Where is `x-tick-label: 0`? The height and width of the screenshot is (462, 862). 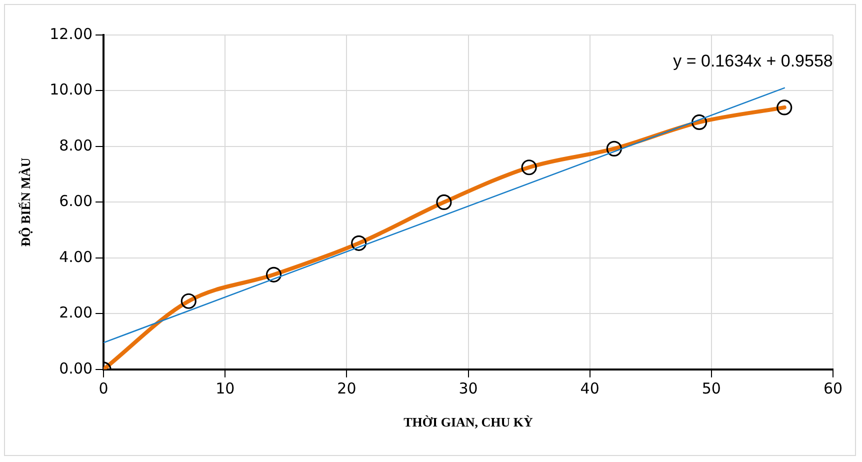 x-tick-label: 0 is located at coordinates (103, 388).